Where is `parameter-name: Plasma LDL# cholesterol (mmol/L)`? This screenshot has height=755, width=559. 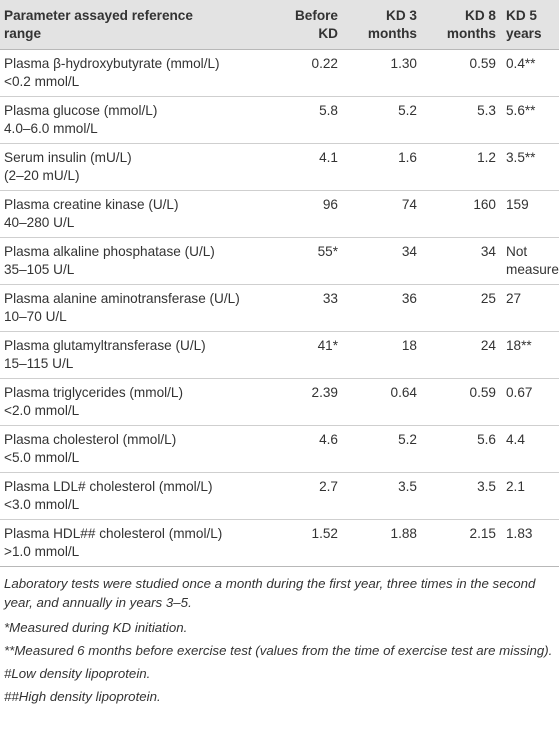 parameter-name: Plasma LDL# cholesterol (mmol/L) is located at coordinates (108, 486).